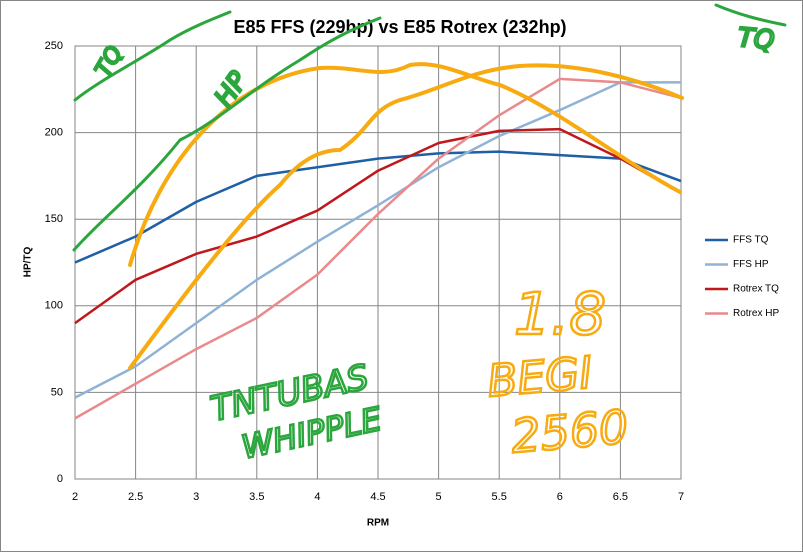  What do you see at coordinates (756, 313) in the screenshot?
I see `legend-label: Rotrex HP` at bounding box center [756, 313].